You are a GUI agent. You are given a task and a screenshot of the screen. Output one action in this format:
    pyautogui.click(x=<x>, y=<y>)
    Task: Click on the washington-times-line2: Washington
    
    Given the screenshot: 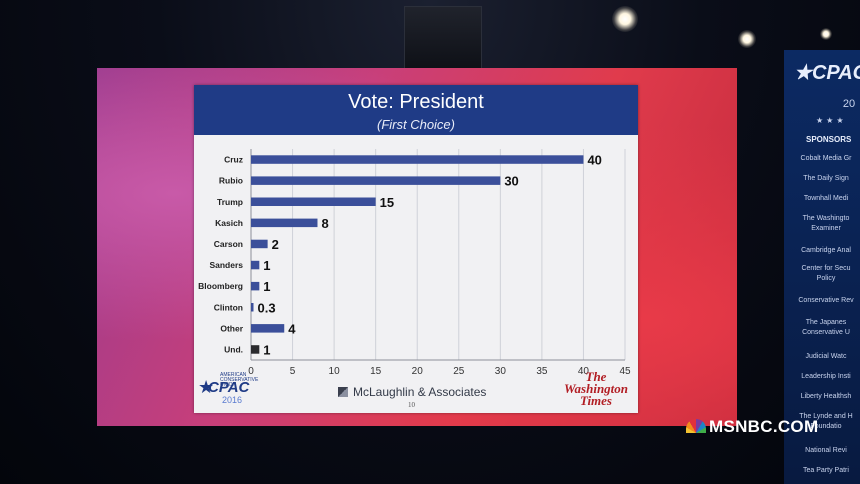 What is the action you would take?
    pyautogui.click(x=596, y=388)
    